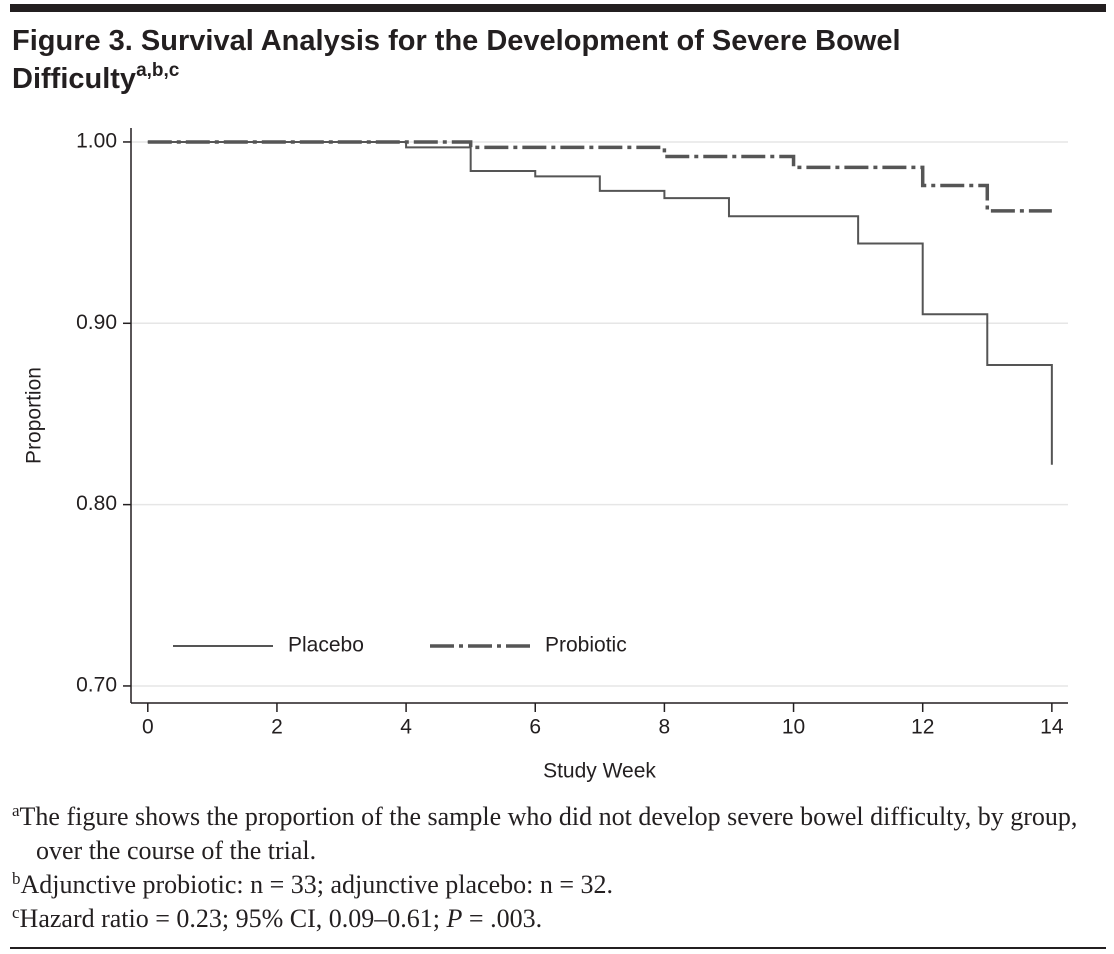  What do you see at coordinates (233, 918) in the screenshot?
I see `footnote-text: Hazard ratio = 0.23; 95% CI, 0.09–0.61;` at bounding box center [233, 918].